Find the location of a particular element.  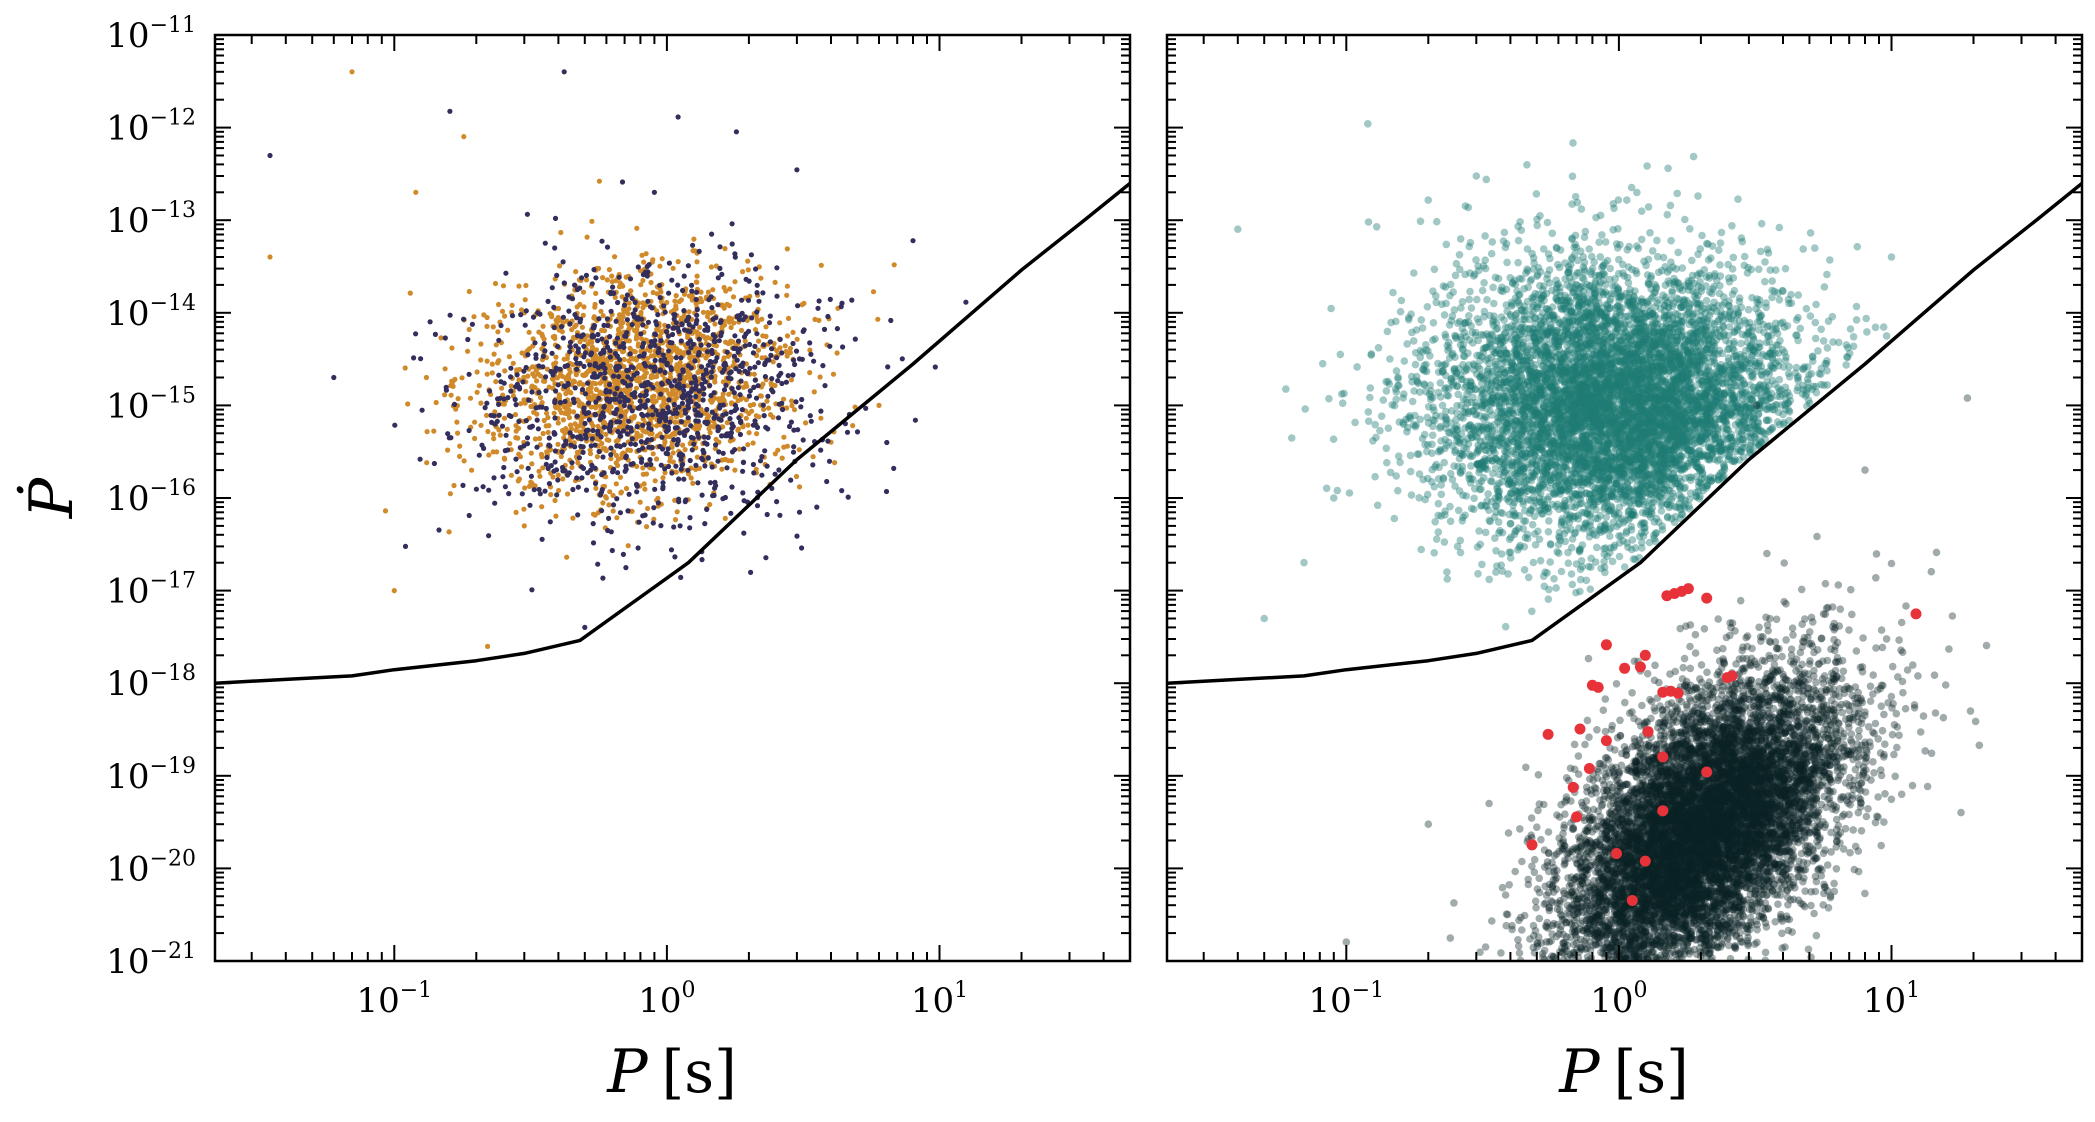

y-tick-label: 10−20 is located at coordinates (151, 867).